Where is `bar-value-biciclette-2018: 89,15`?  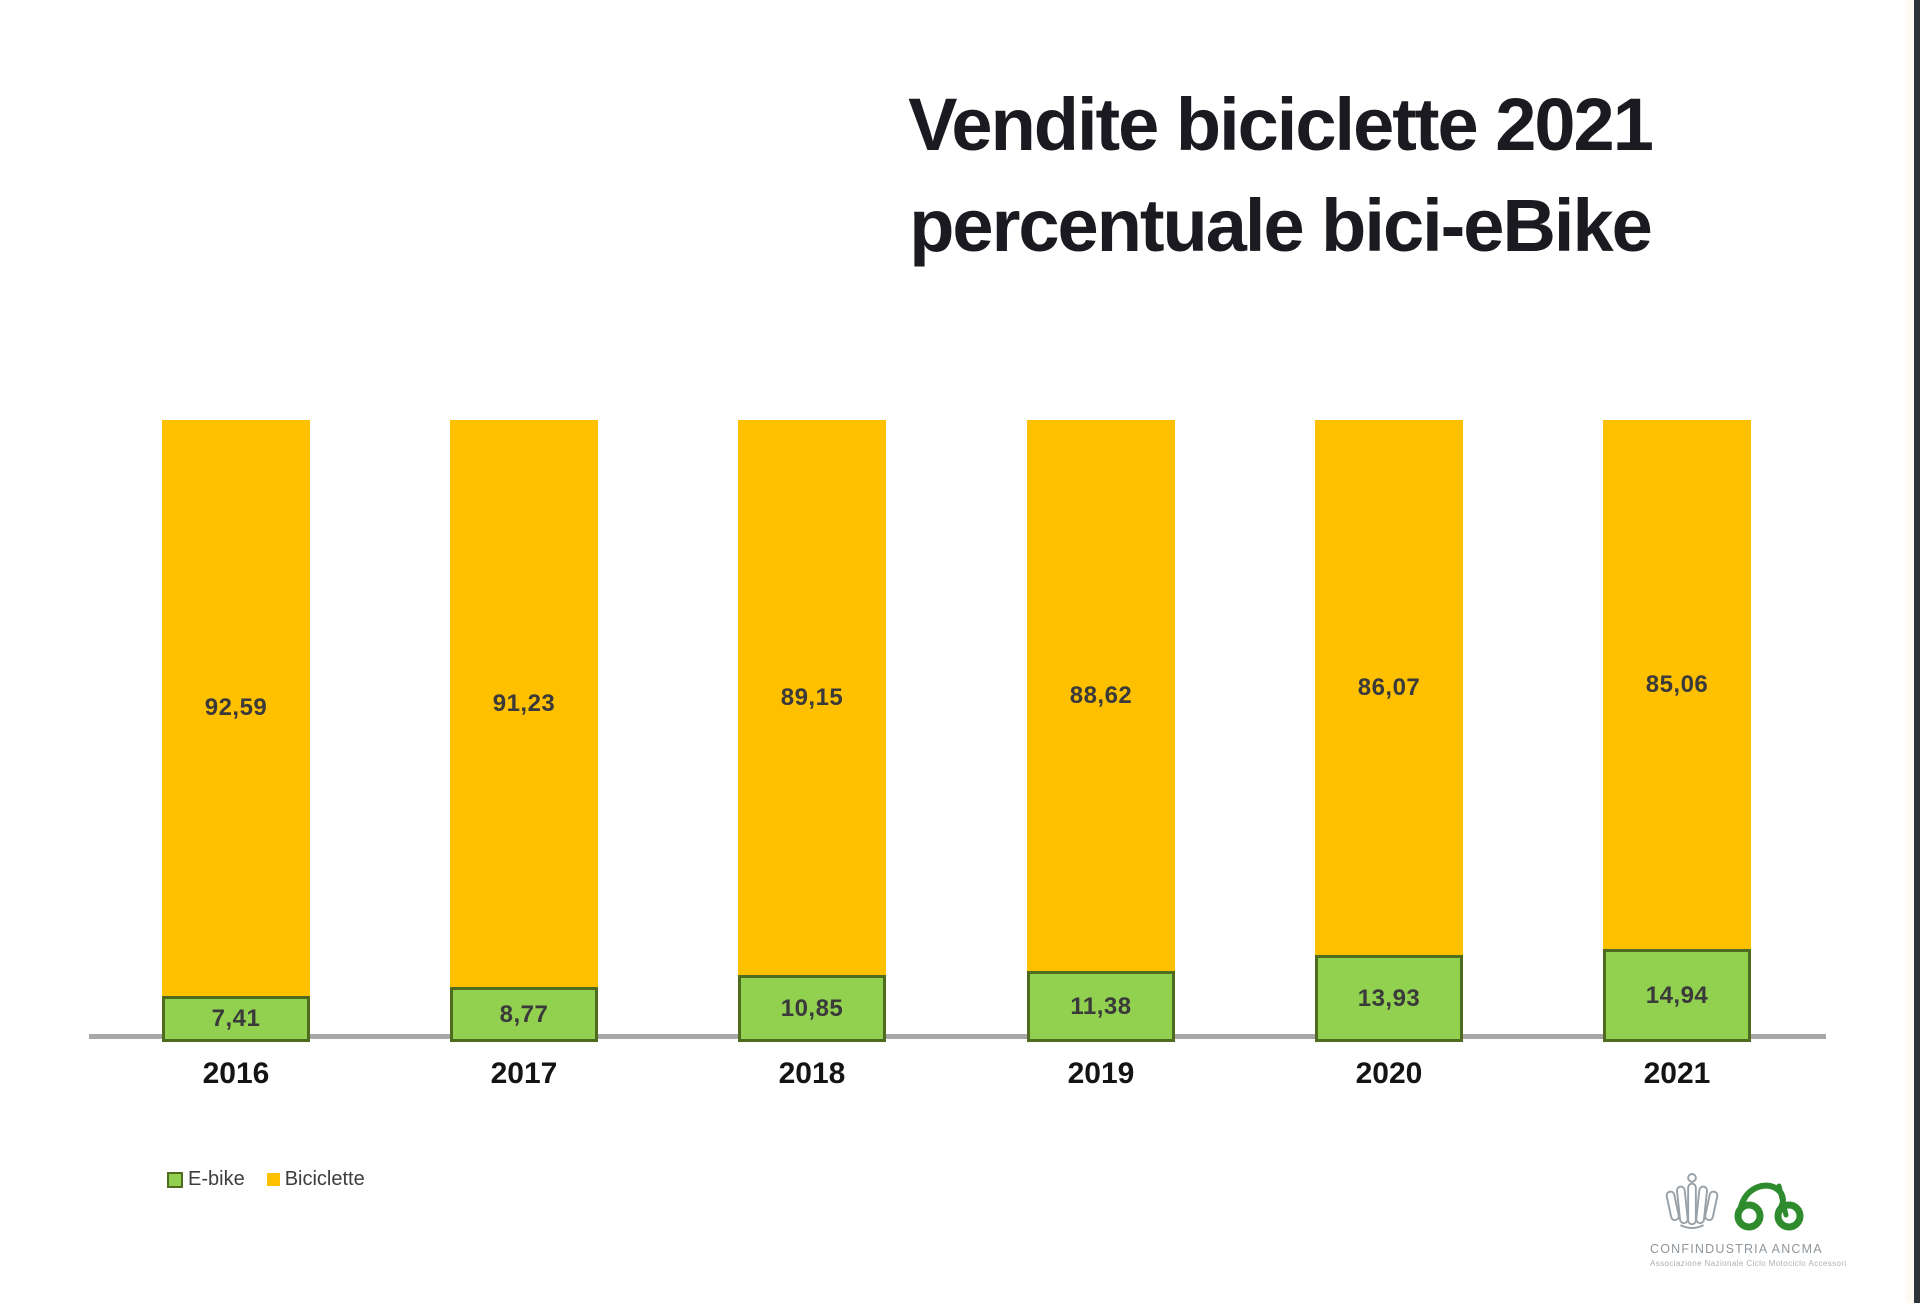
bar-value-biciclette-2018: 89,15 is located at coordinates (812, 697).